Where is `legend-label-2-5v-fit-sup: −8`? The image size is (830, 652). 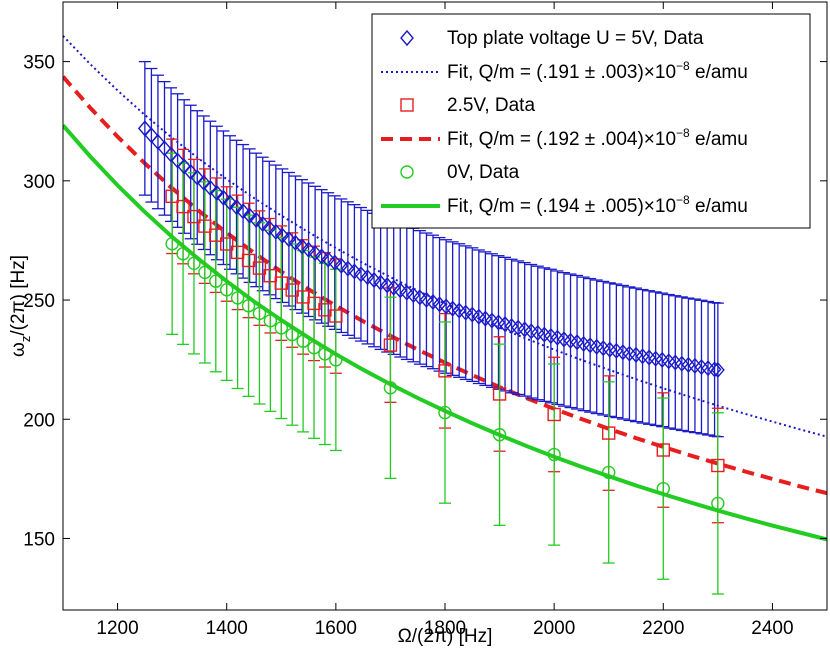 legend-label-2-5v-fit-sup: −8 is located at coordinates (683, 133).